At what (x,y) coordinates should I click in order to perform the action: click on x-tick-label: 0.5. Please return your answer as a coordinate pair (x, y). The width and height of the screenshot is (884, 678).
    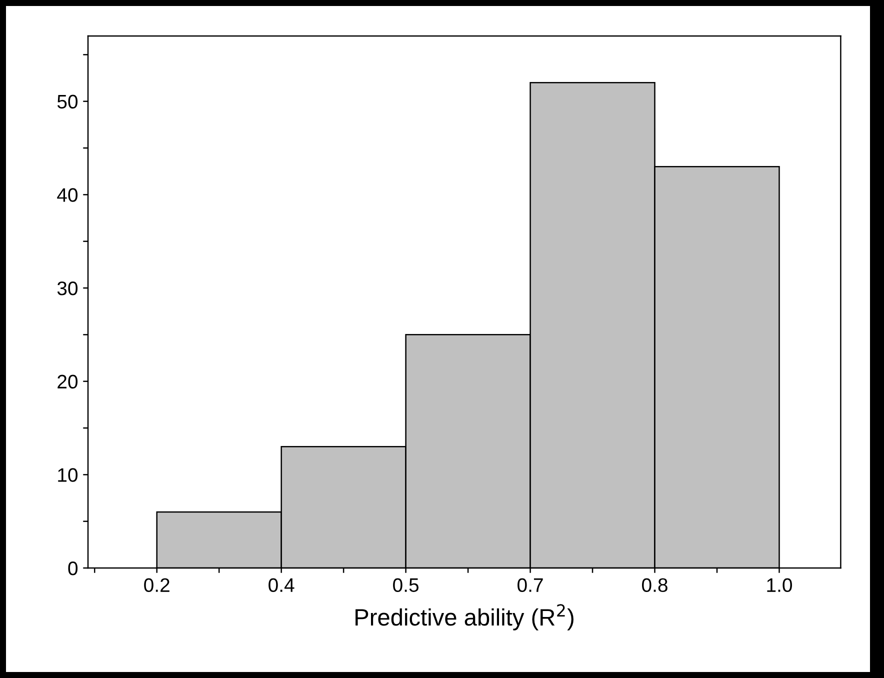
    Looking at the image, I should click on (406, 585).